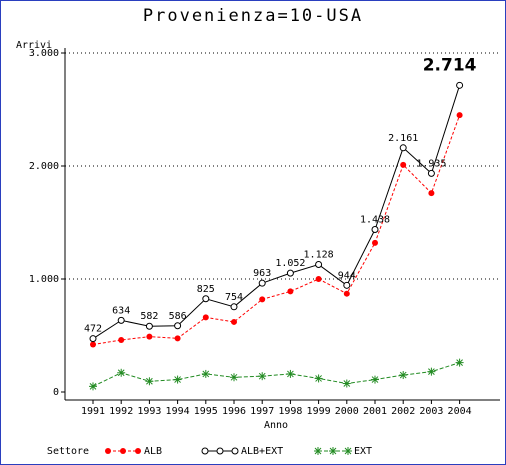 Image resolution: width=506 pixels, height=465 pixels. Describe the element at coordinates (262, 273) in the screenshot. I see `data-label: 963` at that location.